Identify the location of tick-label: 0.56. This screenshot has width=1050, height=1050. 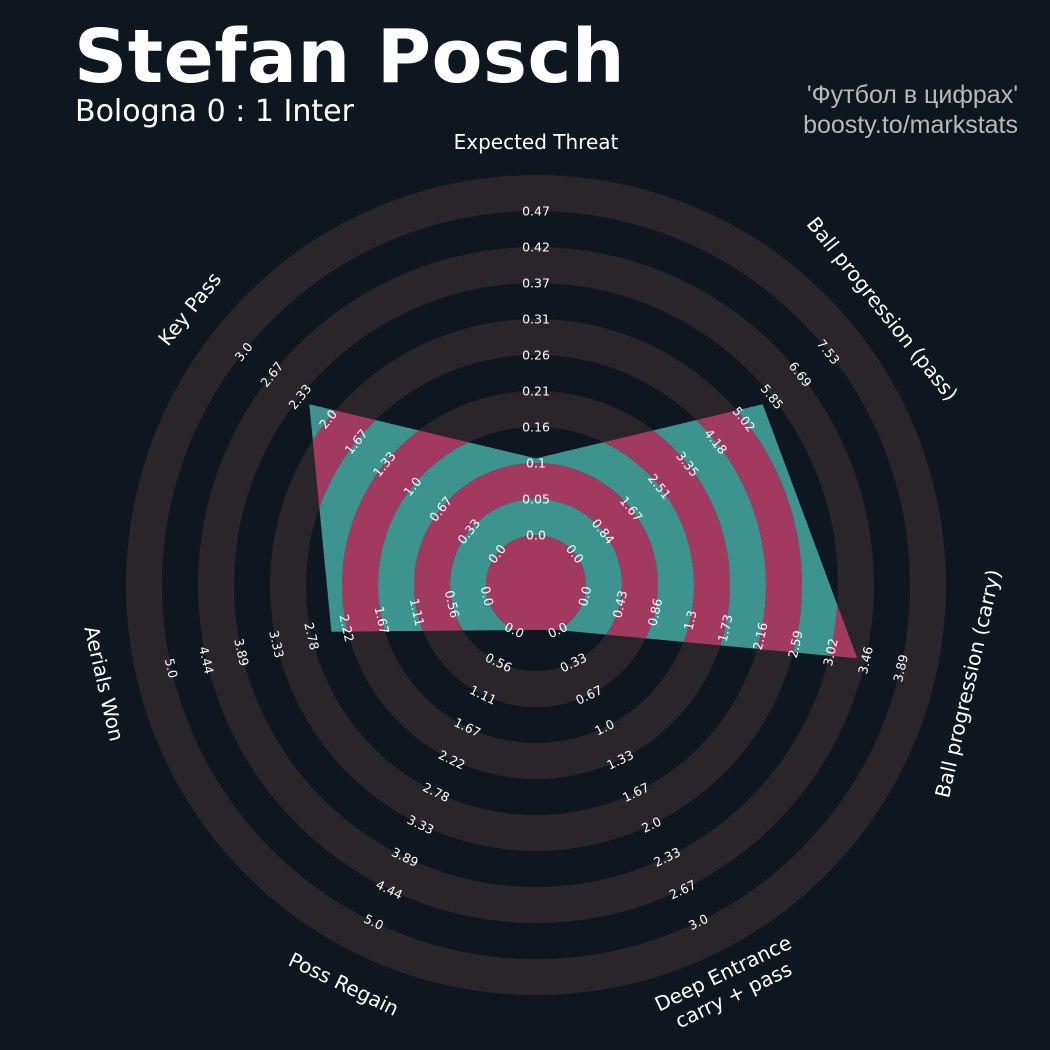
(452, 604).